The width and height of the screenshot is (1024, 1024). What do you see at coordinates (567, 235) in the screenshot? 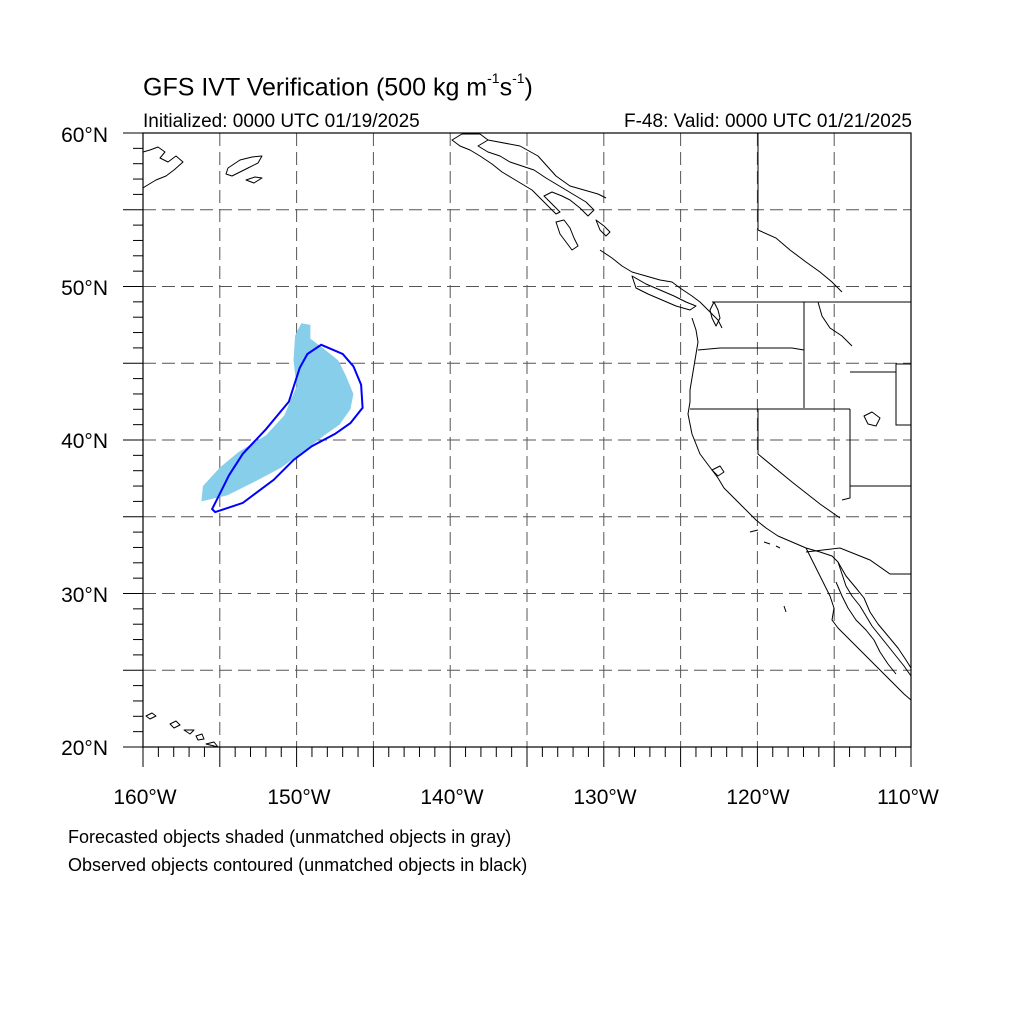
I see `haida-gwaii` at bounding box center [567, 235].